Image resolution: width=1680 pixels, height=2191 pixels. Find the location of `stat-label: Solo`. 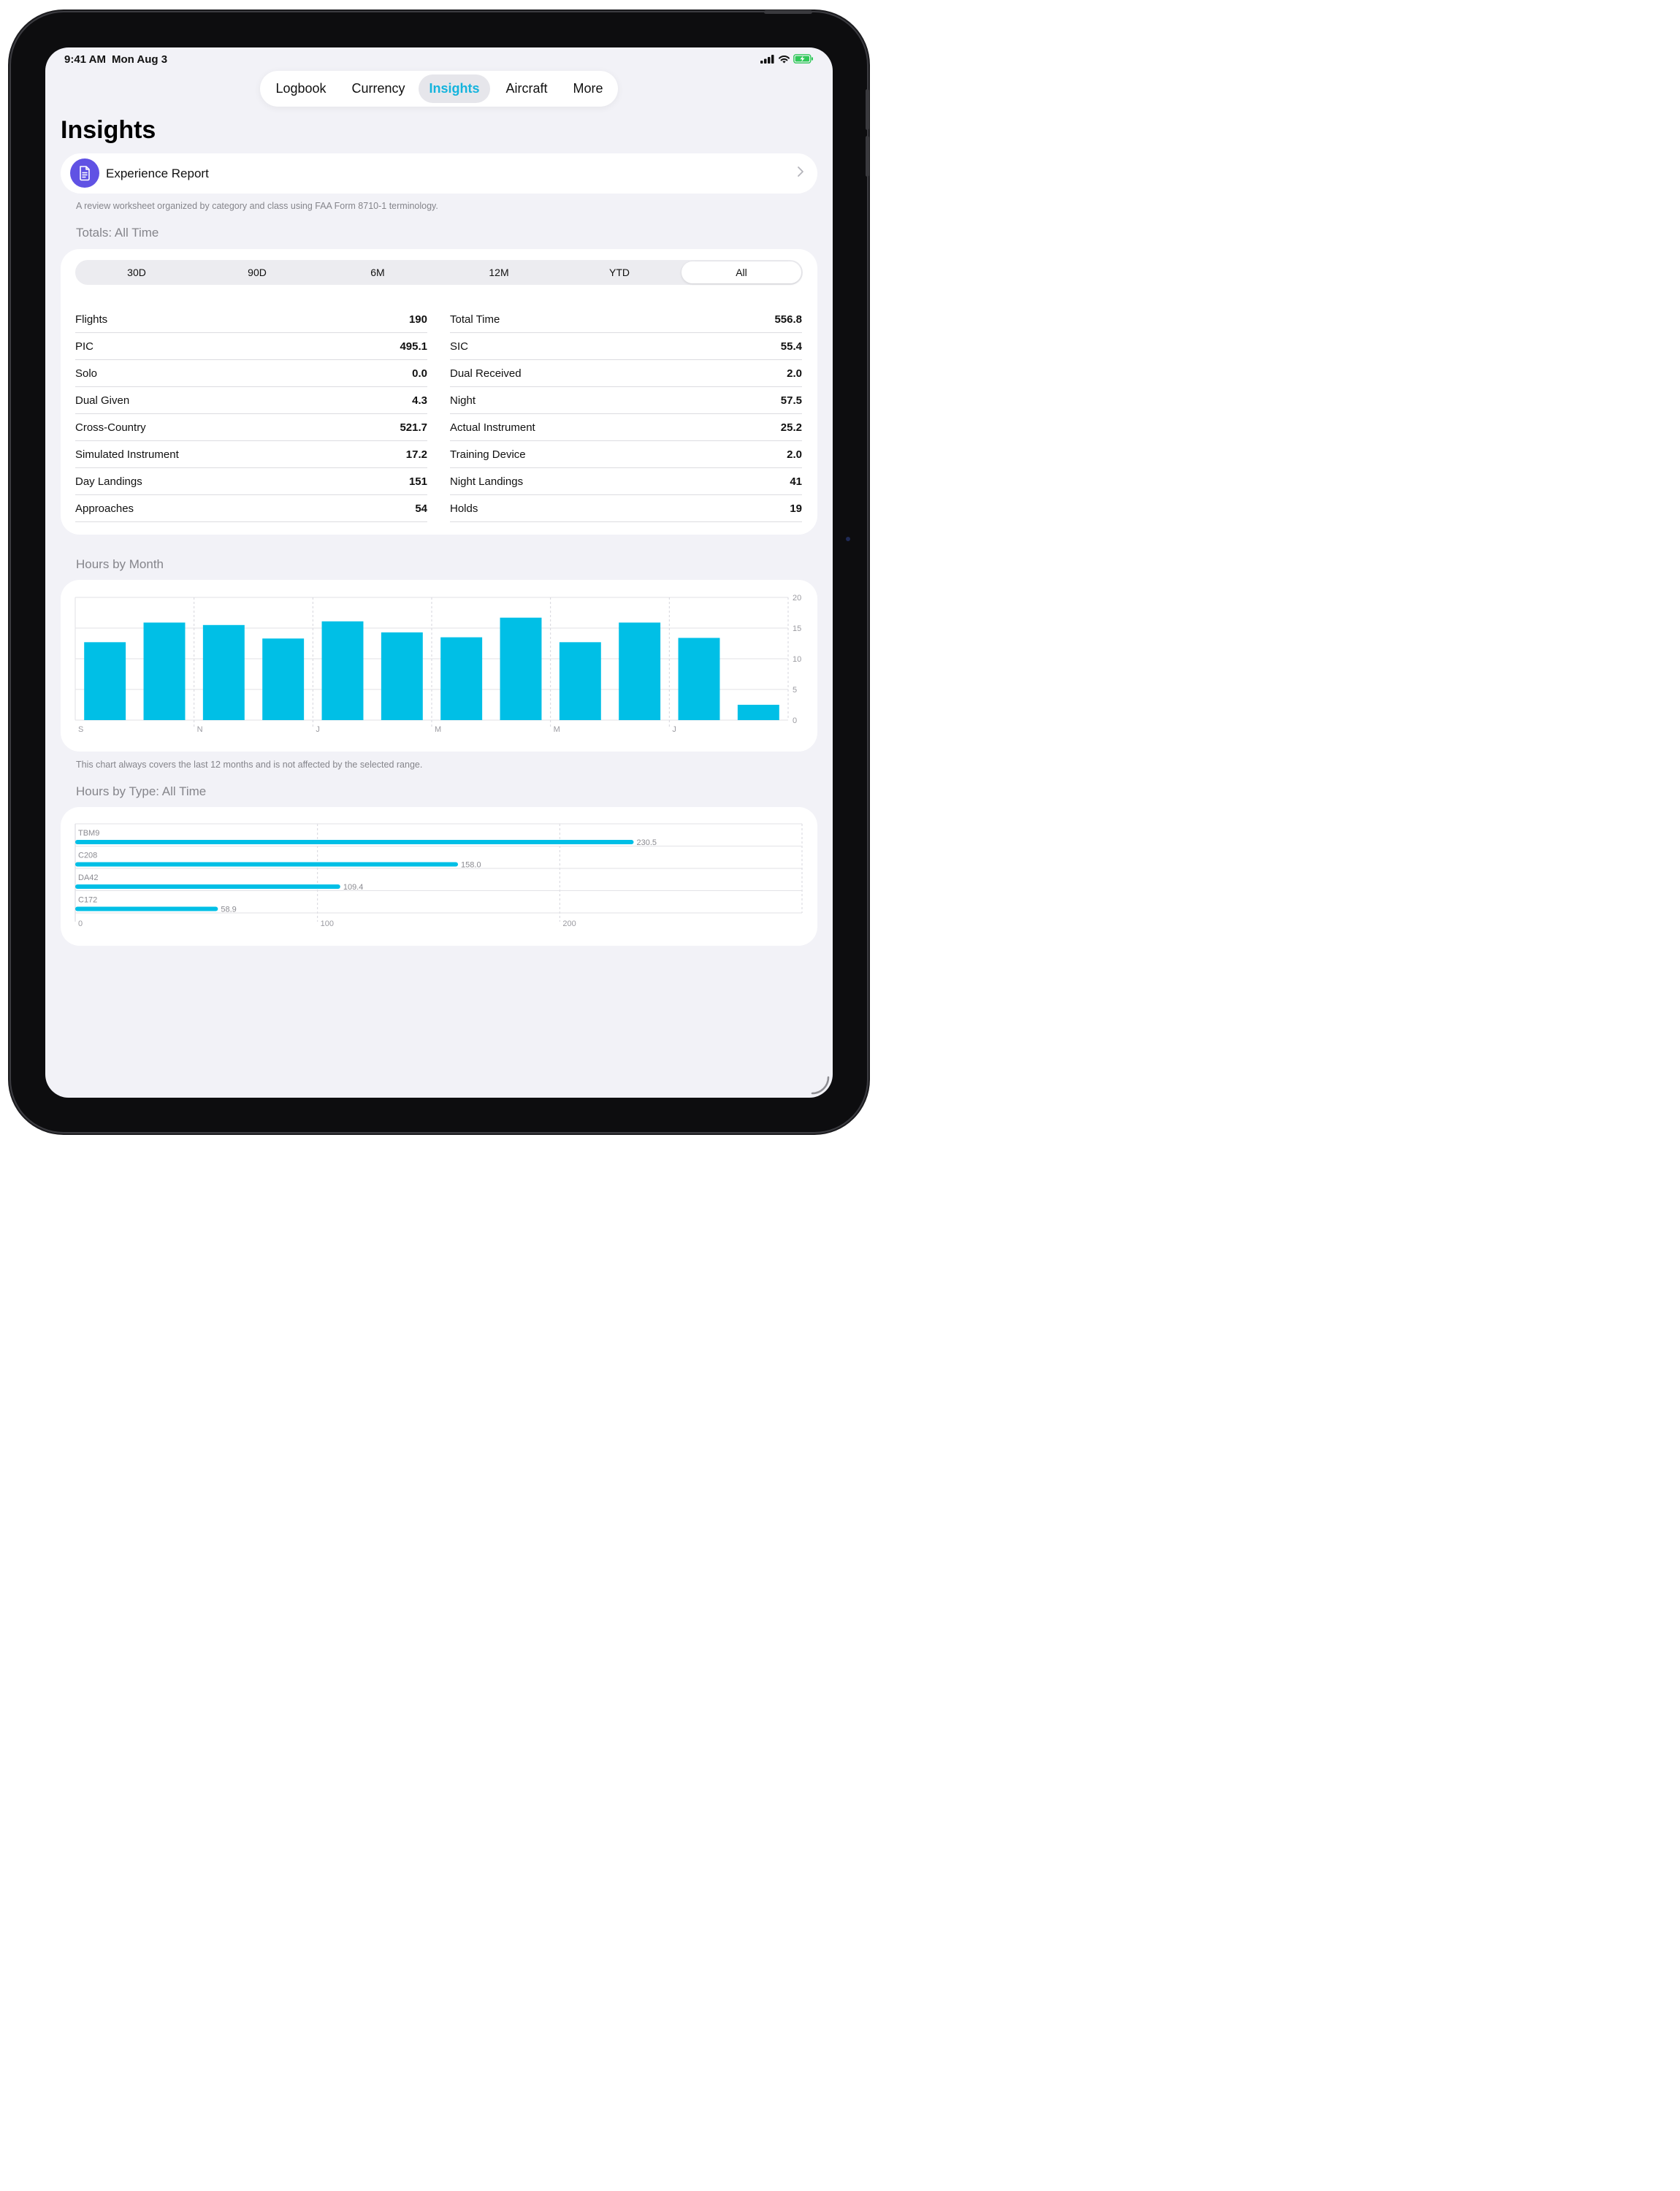

stat-label: Solo is located at coordinates (86, 373).